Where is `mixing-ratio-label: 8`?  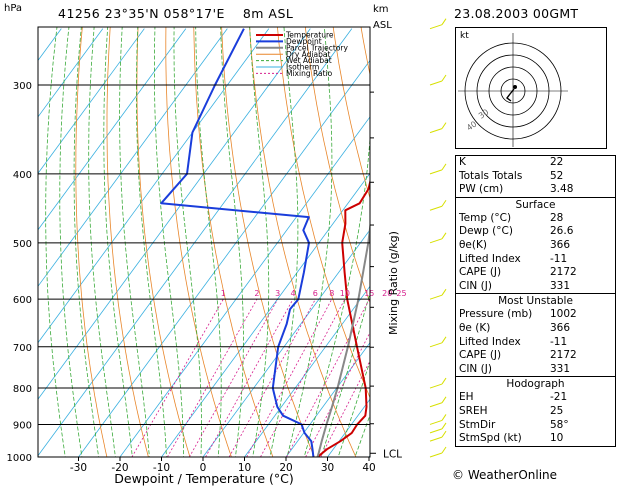 mixing-ratio-label: 8 is located at coordinates (331, 293).